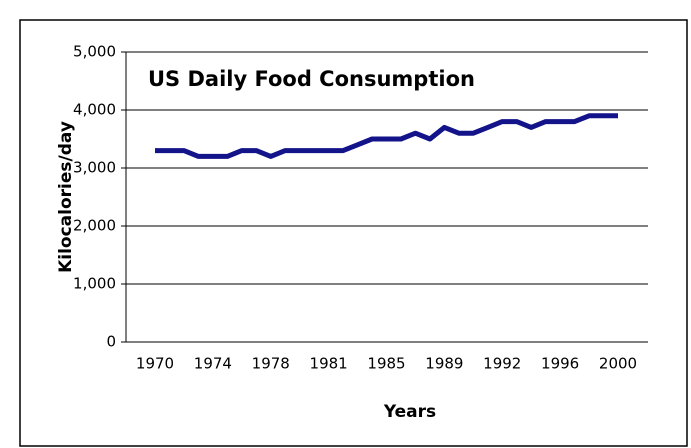  Describe the element at coordinates (618, 364) in the screenshot. I see `x-tick-label: 2000` at that location.